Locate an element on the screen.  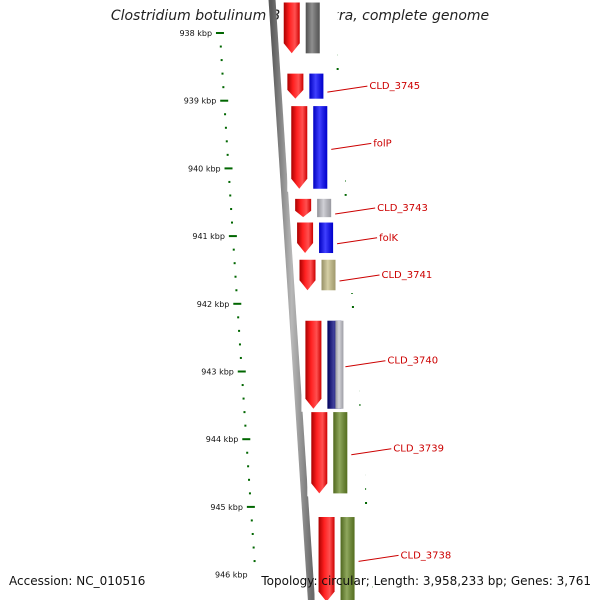
gene-label: CLD_3743 is located at coordinates (402, 208).